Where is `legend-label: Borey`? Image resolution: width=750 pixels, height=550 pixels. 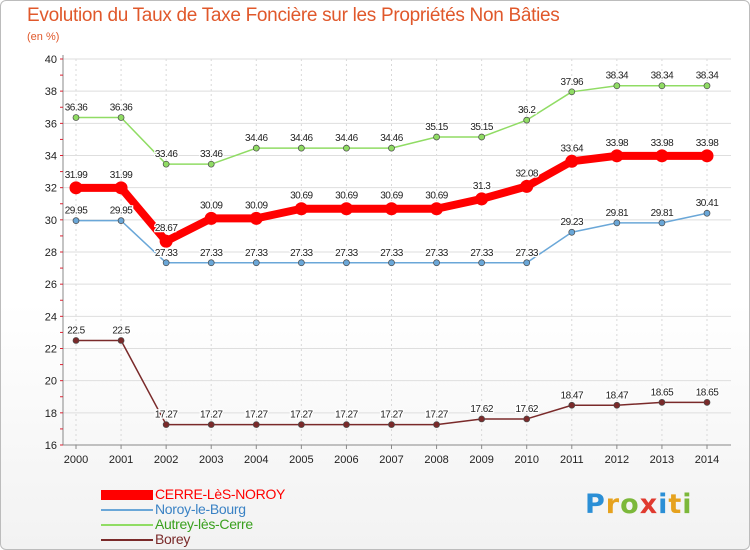
legend-label: Borey is located at coordinates (173, 539).